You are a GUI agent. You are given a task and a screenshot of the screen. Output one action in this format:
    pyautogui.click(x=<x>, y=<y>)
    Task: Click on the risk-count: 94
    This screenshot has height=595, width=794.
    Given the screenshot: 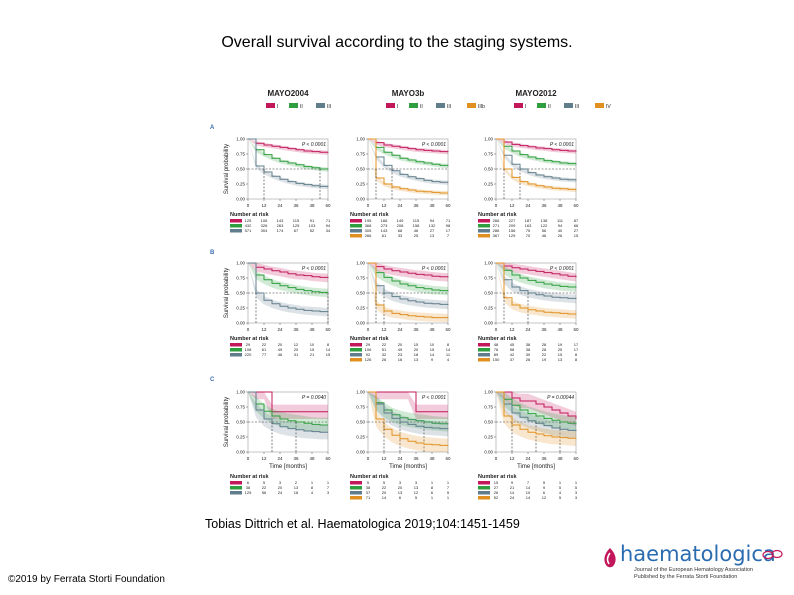 What is the action you would take?
    pyautogui.click(x=328, y=225)
    